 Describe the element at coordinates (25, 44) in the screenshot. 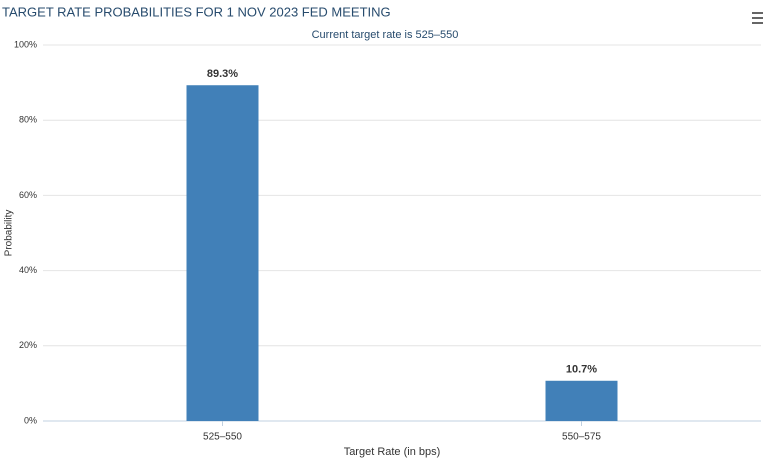

I see `y-tick-label: 100%` at that location.